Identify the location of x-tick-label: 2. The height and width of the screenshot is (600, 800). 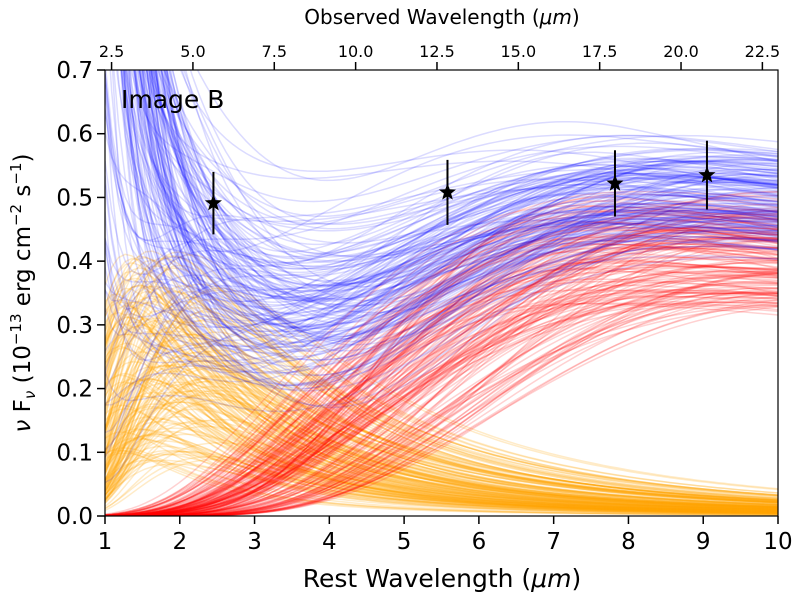
(179, 542).